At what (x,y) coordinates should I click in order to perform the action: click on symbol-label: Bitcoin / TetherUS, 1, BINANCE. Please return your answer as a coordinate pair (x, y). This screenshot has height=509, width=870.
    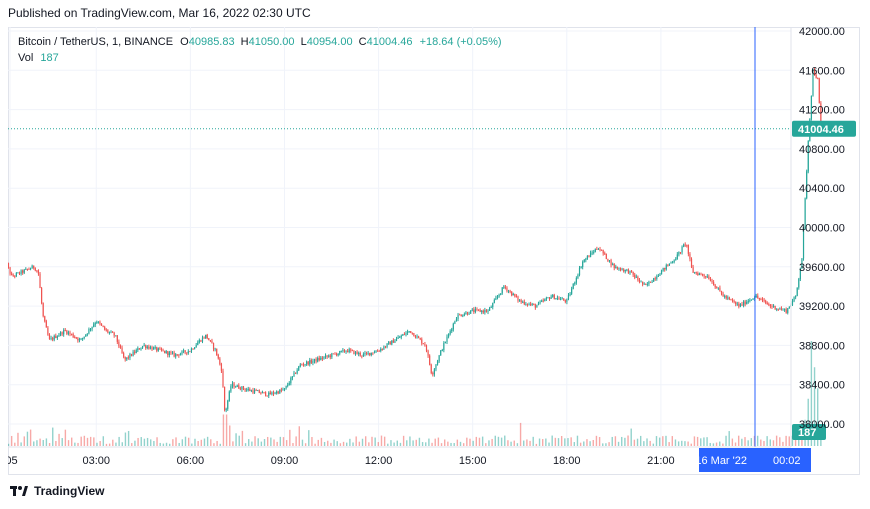
    Looking at the image, I should click on (96, 42).